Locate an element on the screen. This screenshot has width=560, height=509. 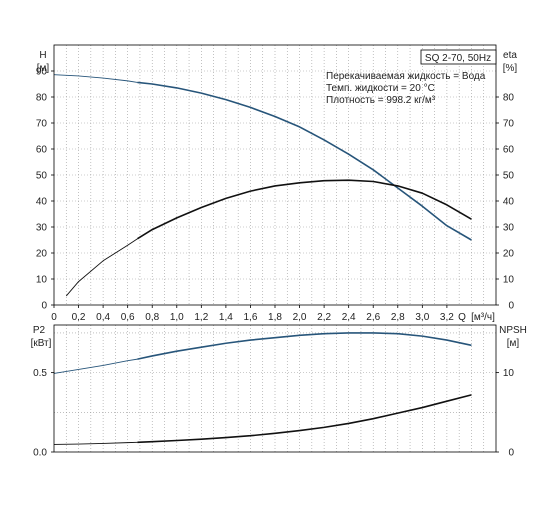
model-box is located at coordinates (458, 57).